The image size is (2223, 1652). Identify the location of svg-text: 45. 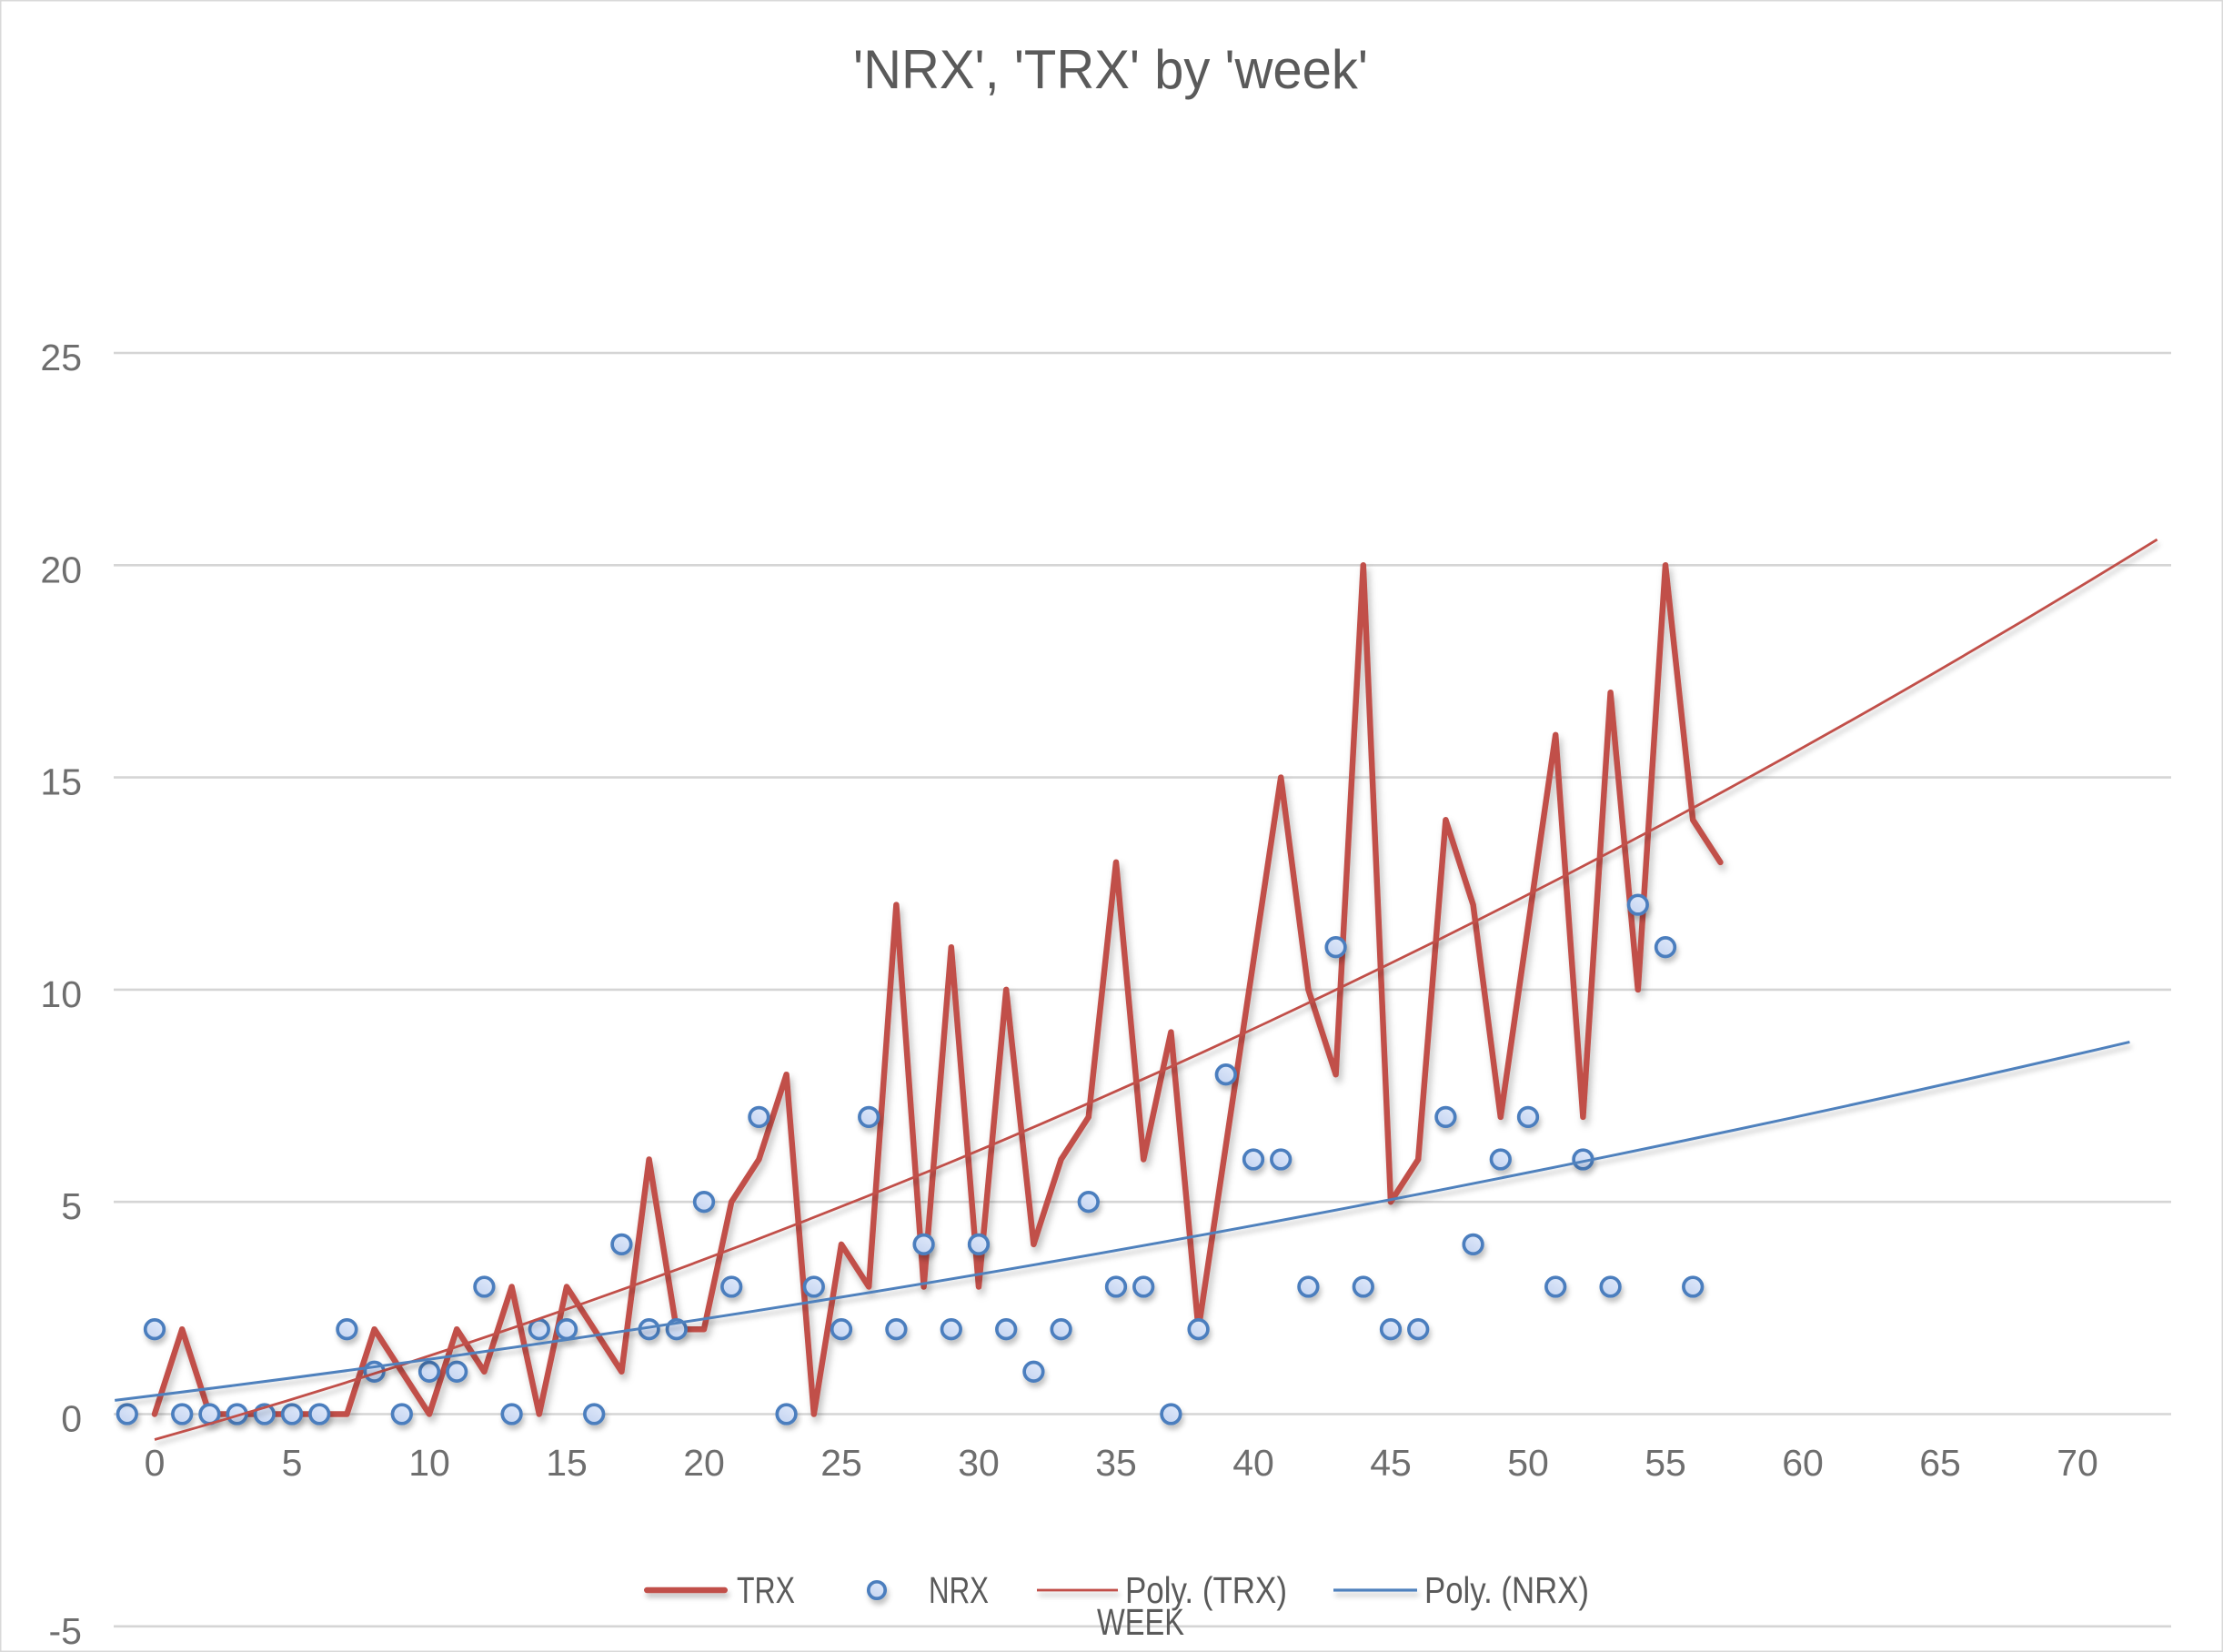
(1391, 1463).